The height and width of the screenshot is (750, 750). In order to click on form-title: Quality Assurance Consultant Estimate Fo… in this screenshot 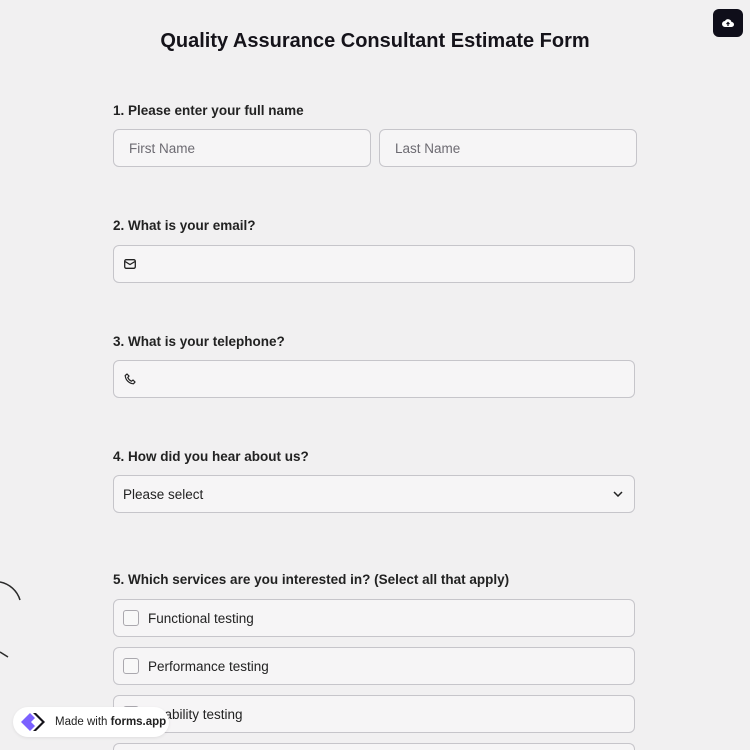, I will do `click(375, 41)`.